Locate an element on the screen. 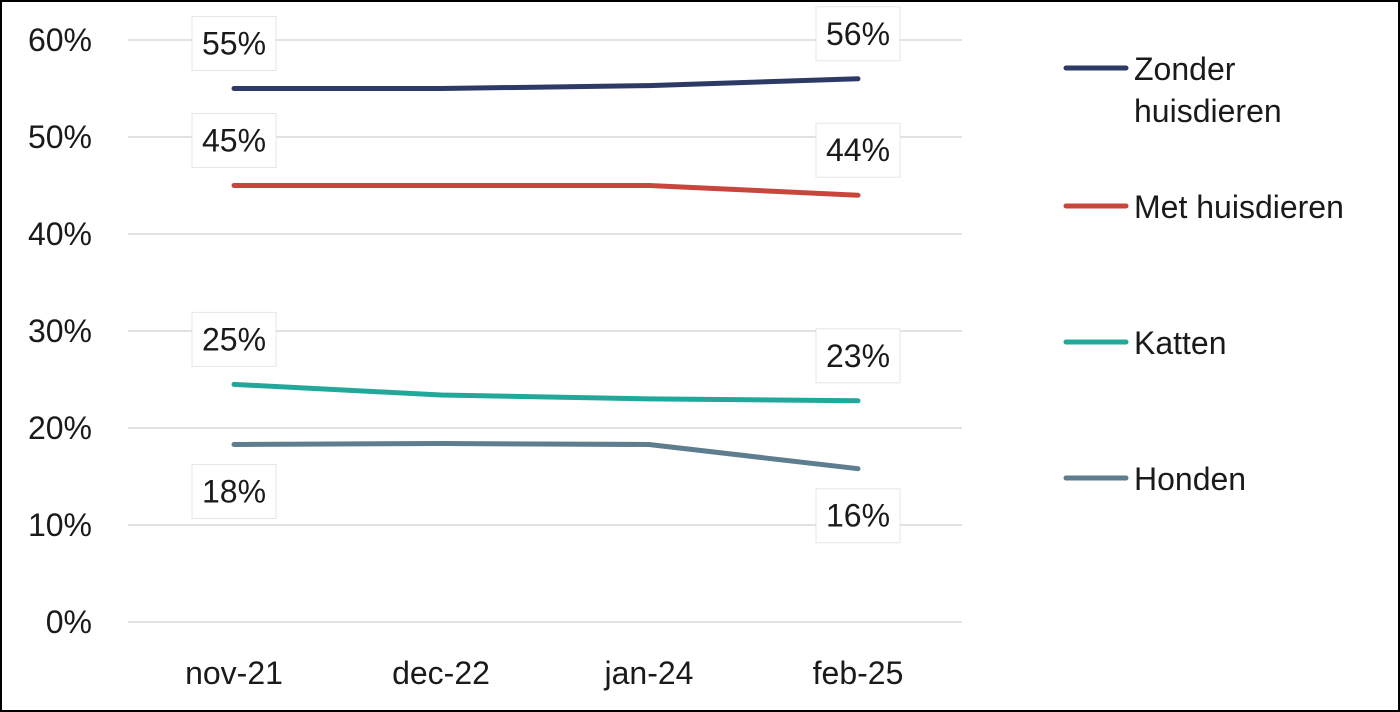 The height and width of the screenshot is (712, 1400). data-label-text: 44% is located at coordinates (858, 150).